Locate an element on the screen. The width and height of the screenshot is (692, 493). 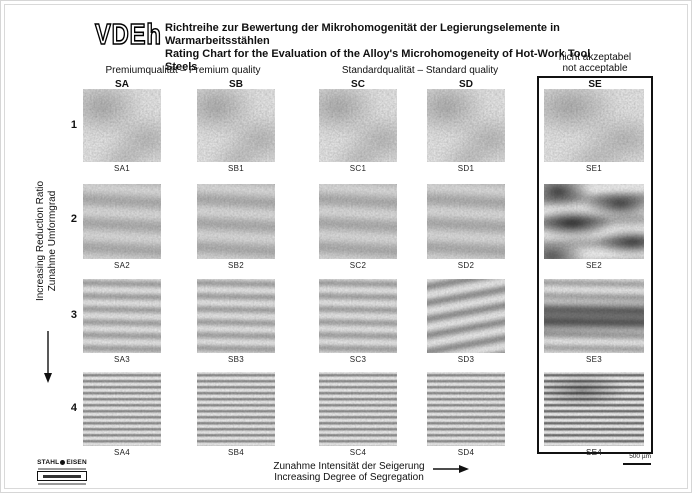
micrograph-cell: SB4 is located at coordinates (236, 414).